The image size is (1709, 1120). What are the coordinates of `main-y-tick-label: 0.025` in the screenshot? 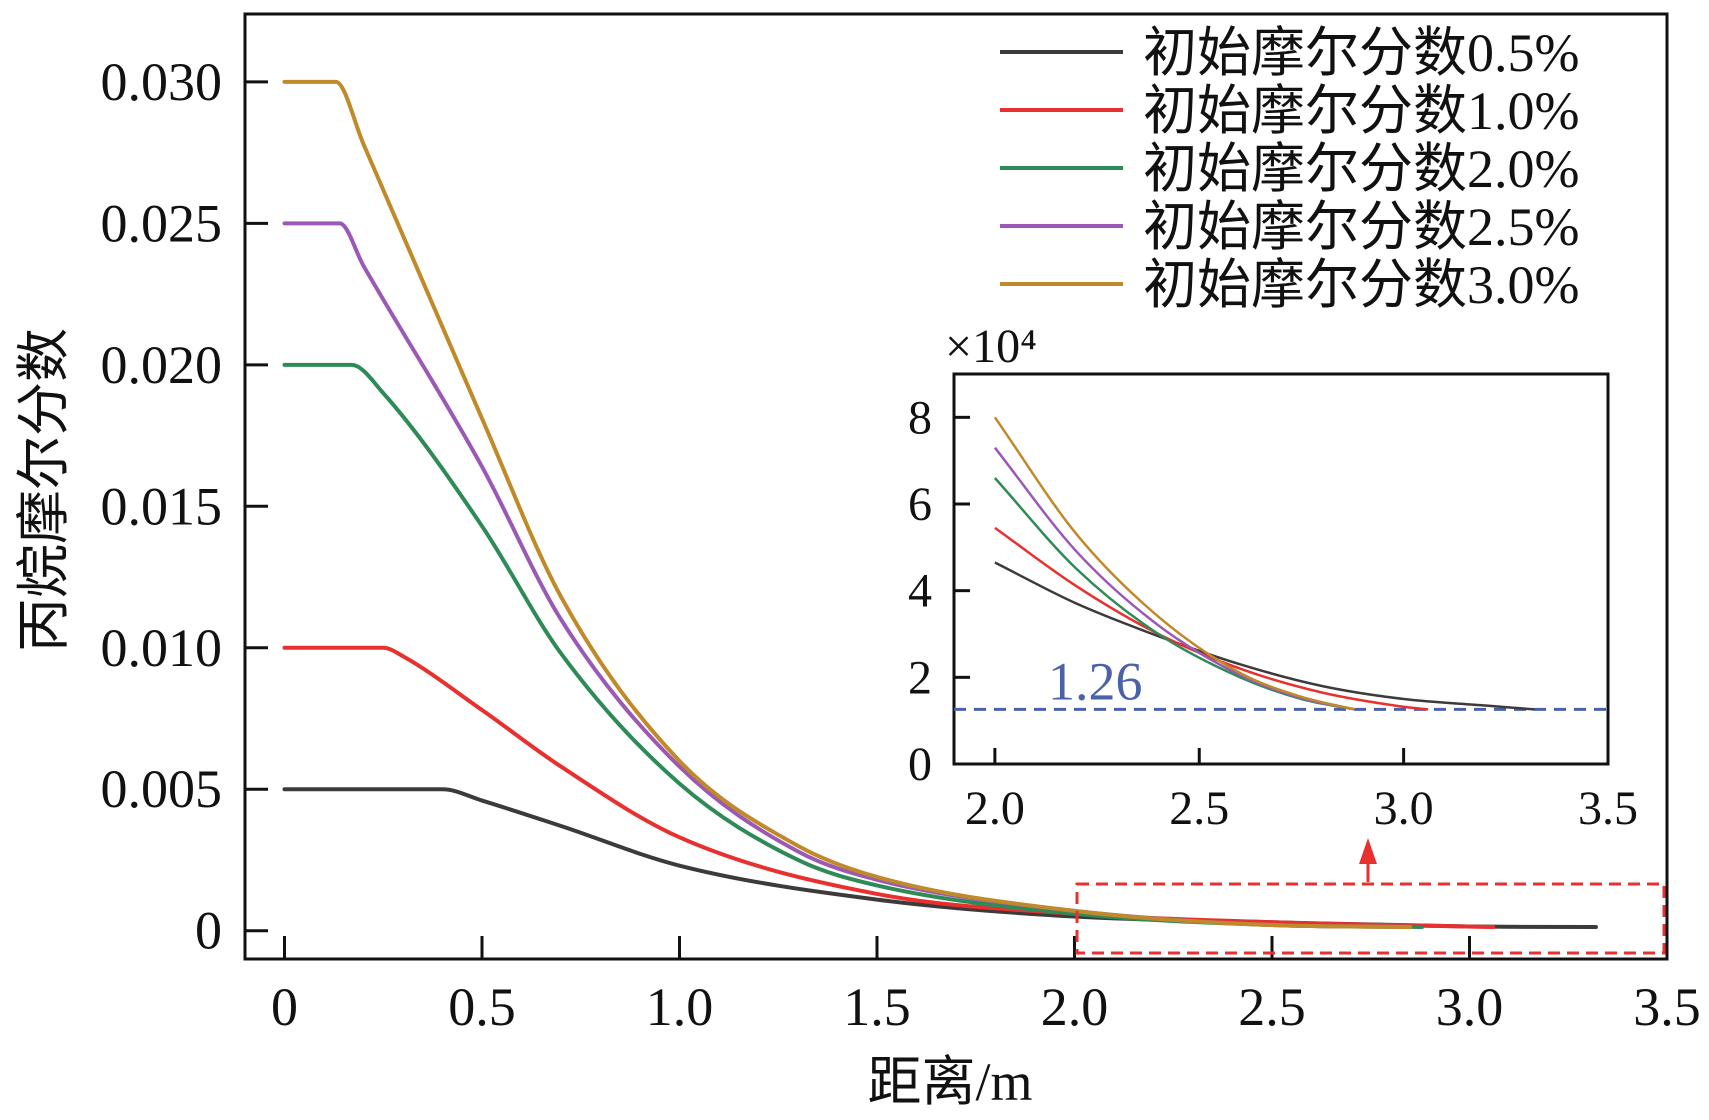 It's located at (162, 223).